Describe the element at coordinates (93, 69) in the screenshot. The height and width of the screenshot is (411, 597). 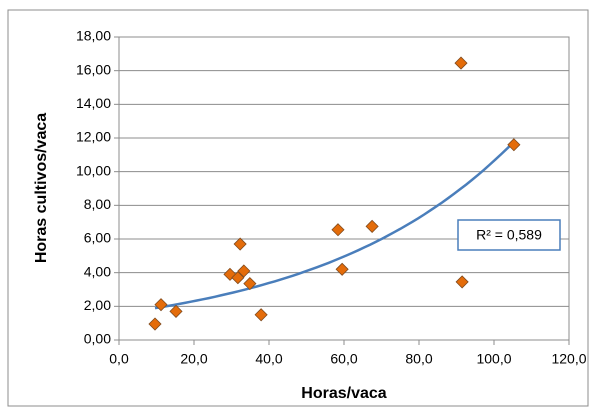
I see `y-tick-label: 16,00` at that location.